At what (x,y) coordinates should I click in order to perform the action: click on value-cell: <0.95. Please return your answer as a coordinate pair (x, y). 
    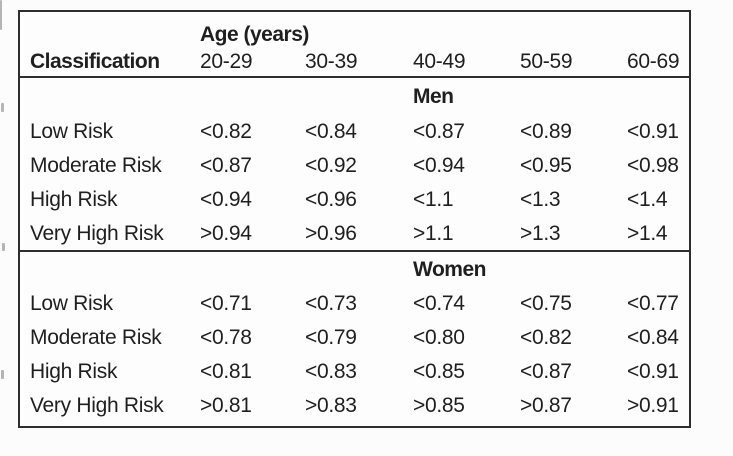
    Looking at the image, I should click on (546, 165).